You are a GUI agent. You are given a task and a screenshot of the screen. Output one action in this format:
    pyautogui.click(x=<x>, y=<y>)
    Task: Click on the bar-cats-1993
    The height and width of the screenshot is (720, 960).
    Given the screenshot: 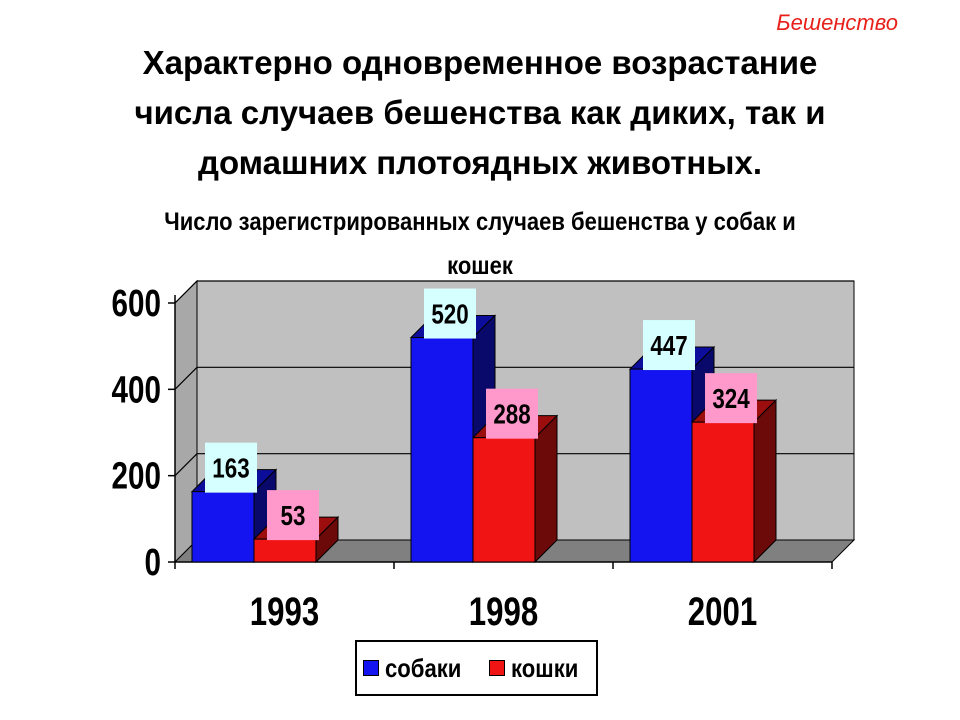 What is the action you would take?
    pyautogui.click(x=285, y=550)
    